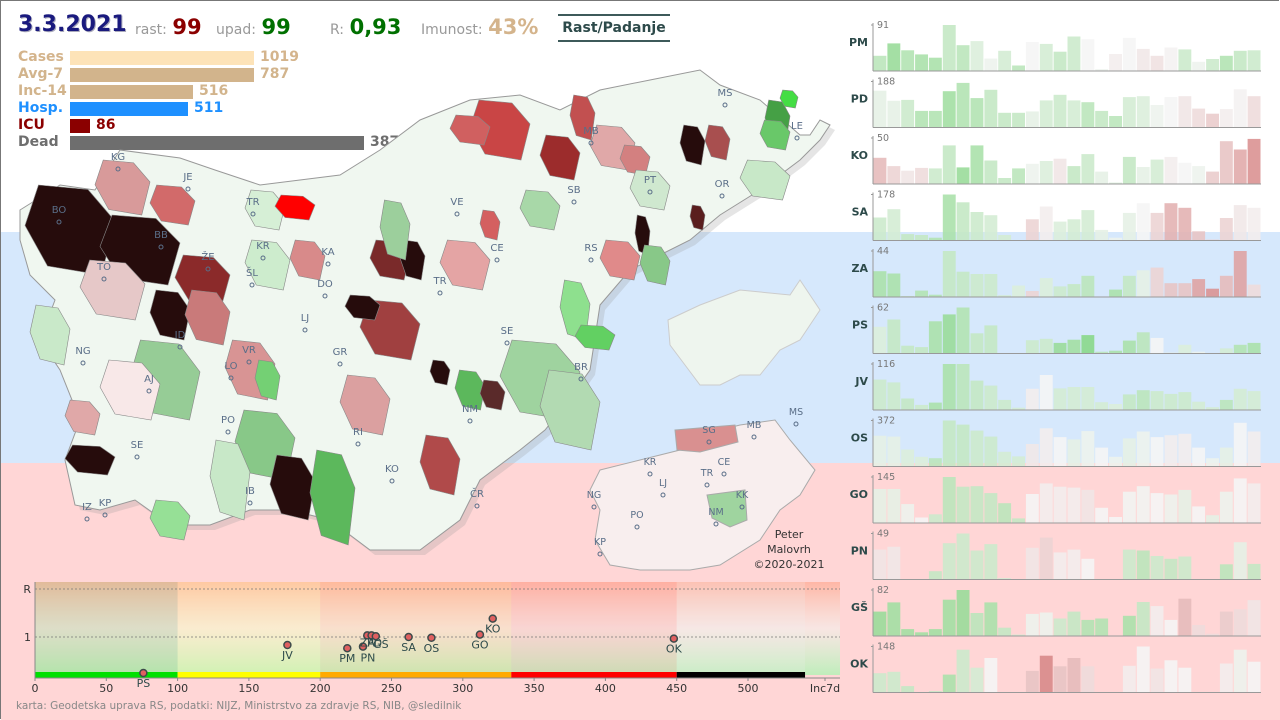  What do you see at coordinates (380, 641) in the screenshot?
I see `chart-point-gš: GŠ` at bounding box center [380, 641].